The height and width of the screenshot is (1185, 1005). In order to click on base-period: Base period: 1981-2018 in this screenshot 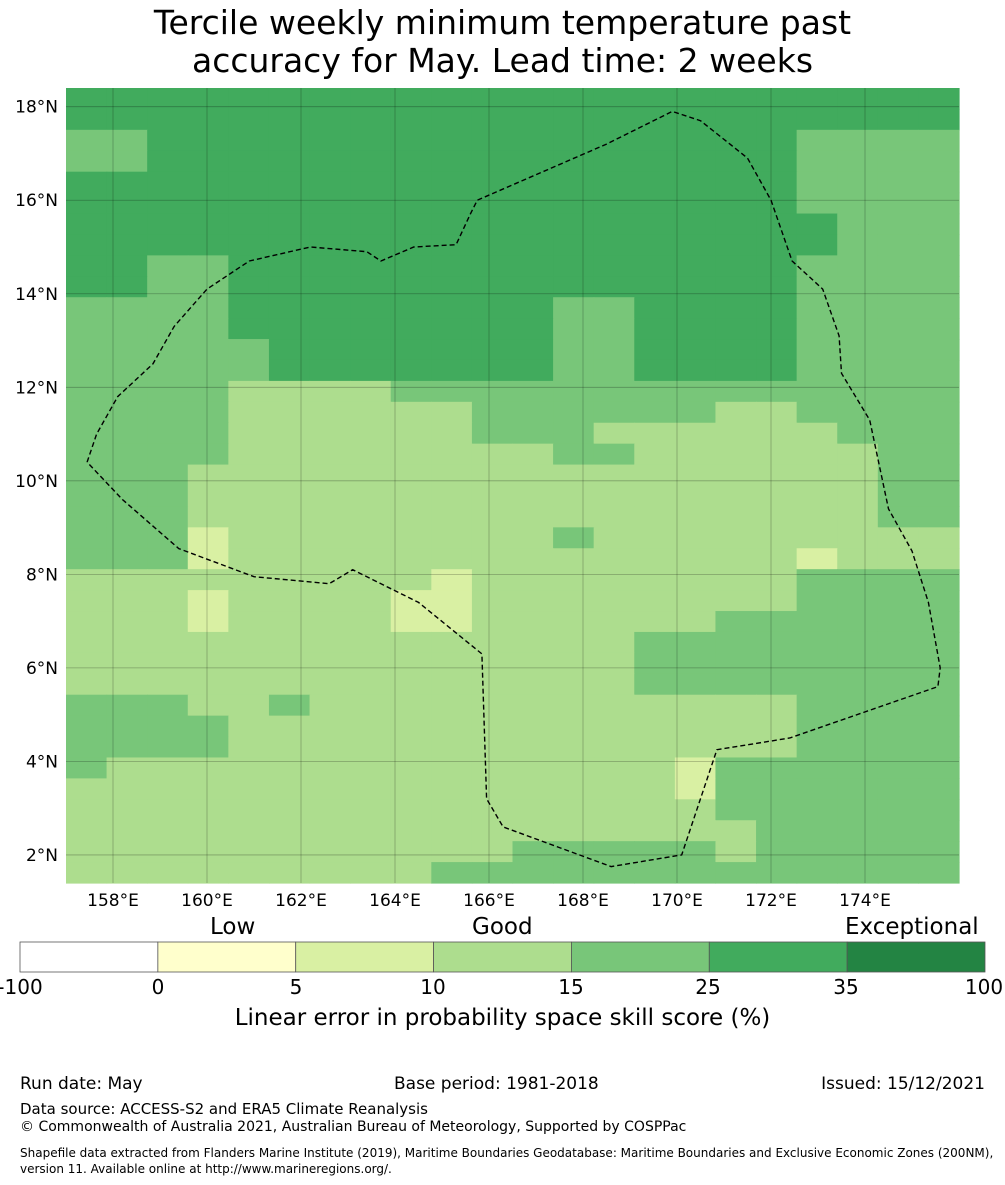, I will do `click(496, 1084)`.